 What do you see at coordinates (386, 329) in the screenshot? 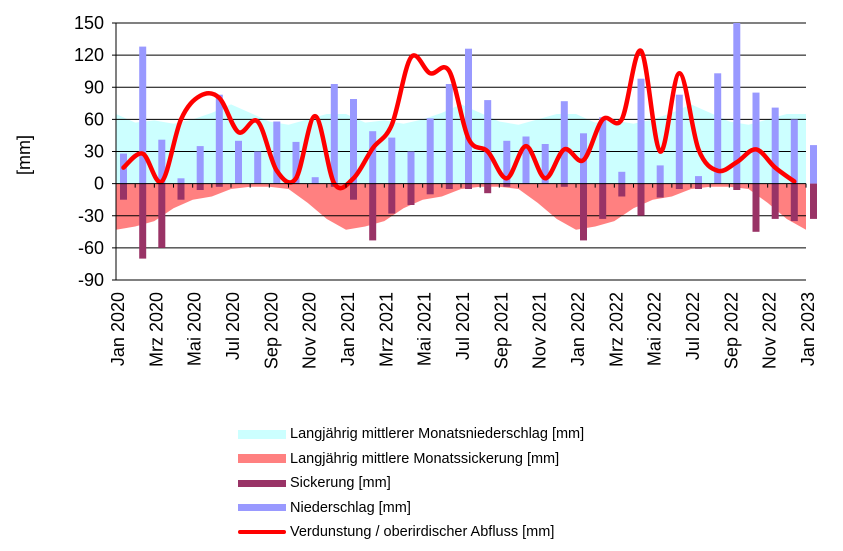
I see `x-tick-label: Mrz 2021` at bounding box center [386, 329].